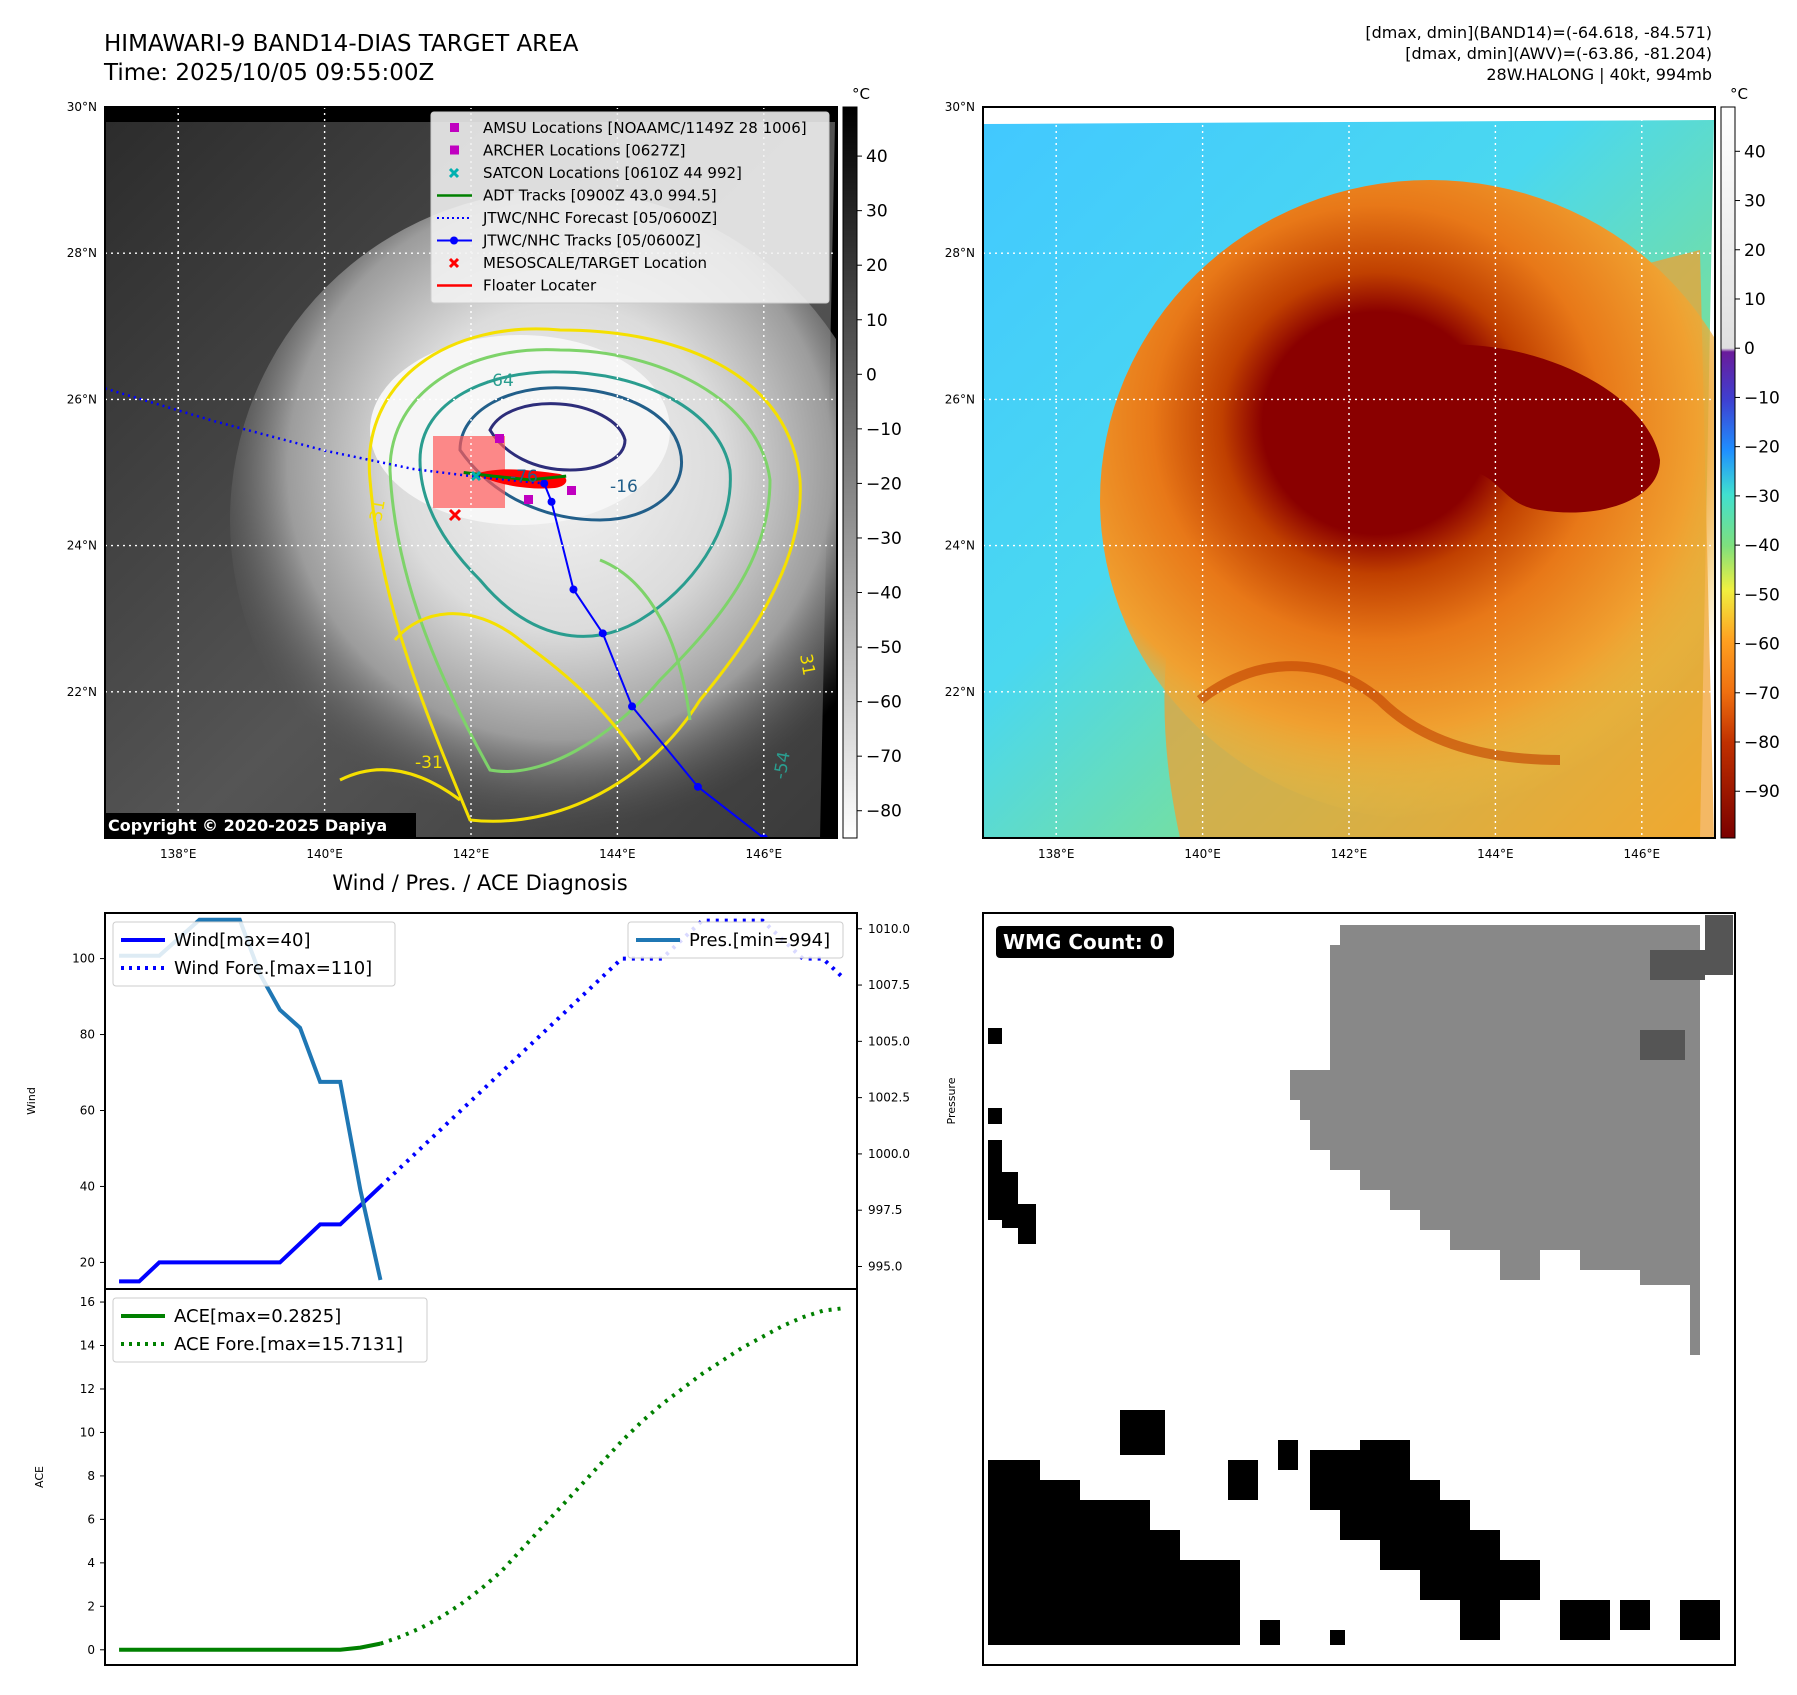 This screenshot has height=1695, width=1797. What do you see at coordinates (82, 692) in the screenshot?
I see `lat-tick-label: 22°N` at bounding box center [82, 692].